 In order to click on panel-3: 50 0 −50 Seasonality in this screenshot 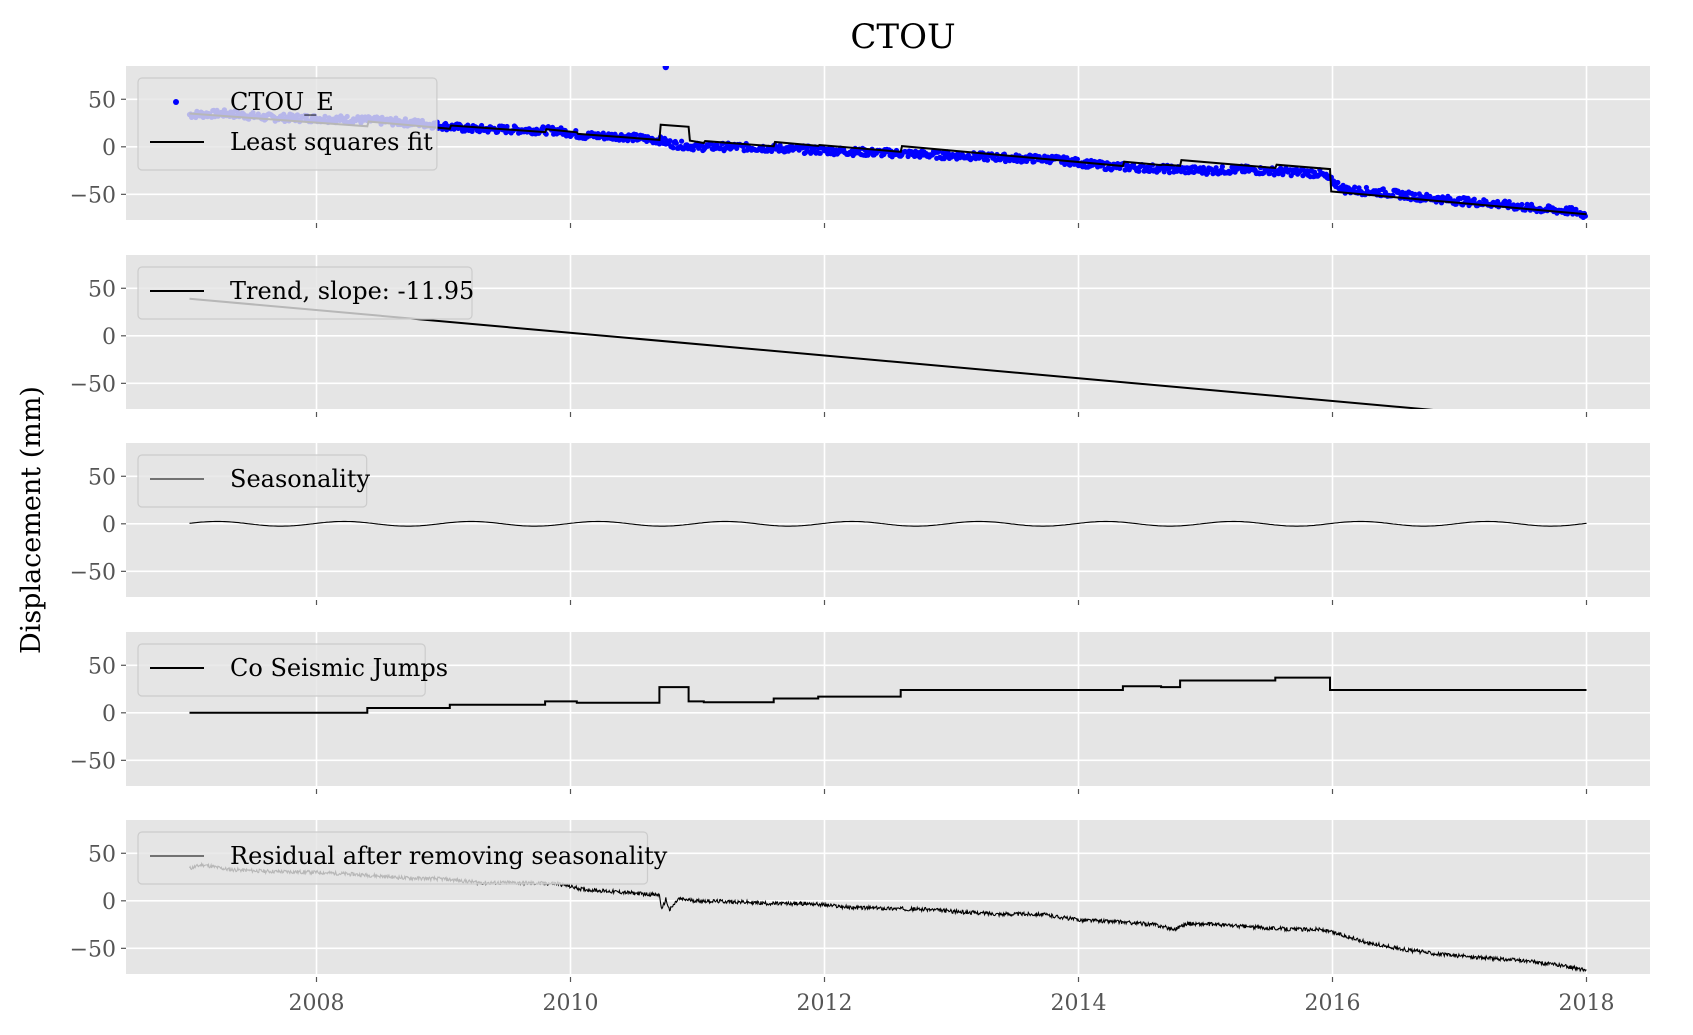, I will do `click(860, 524)`.